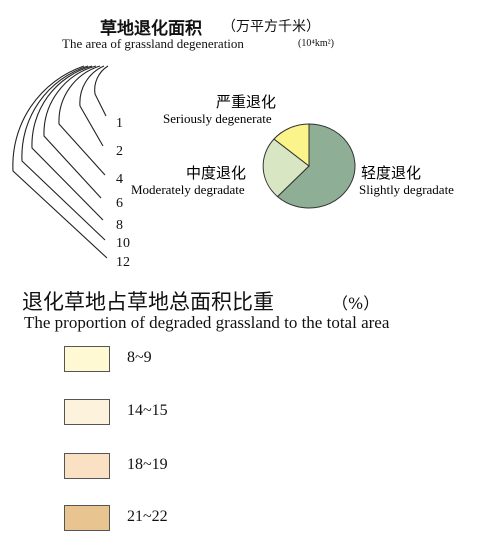  I want to click on area-legend-unit-en: (10⁴km²), so click(316, 43).